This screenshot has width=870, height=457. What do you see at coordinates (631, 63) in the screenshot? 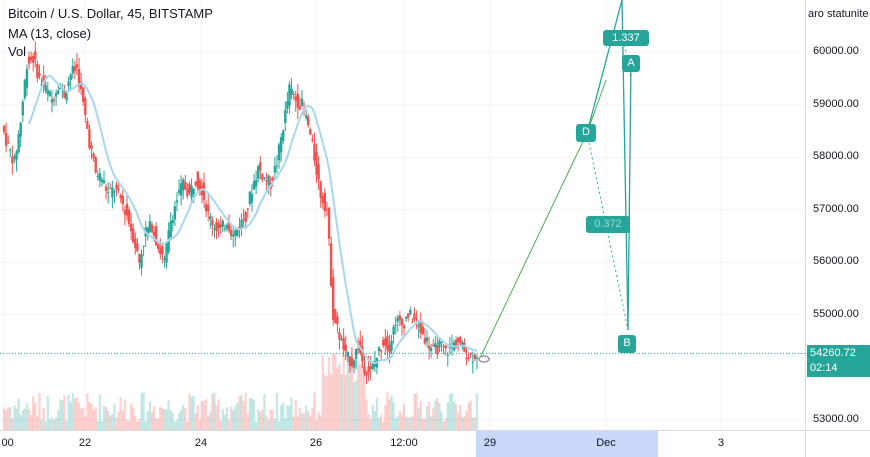
I see `pattern-label-a: A` at bounding box center [631, 63].